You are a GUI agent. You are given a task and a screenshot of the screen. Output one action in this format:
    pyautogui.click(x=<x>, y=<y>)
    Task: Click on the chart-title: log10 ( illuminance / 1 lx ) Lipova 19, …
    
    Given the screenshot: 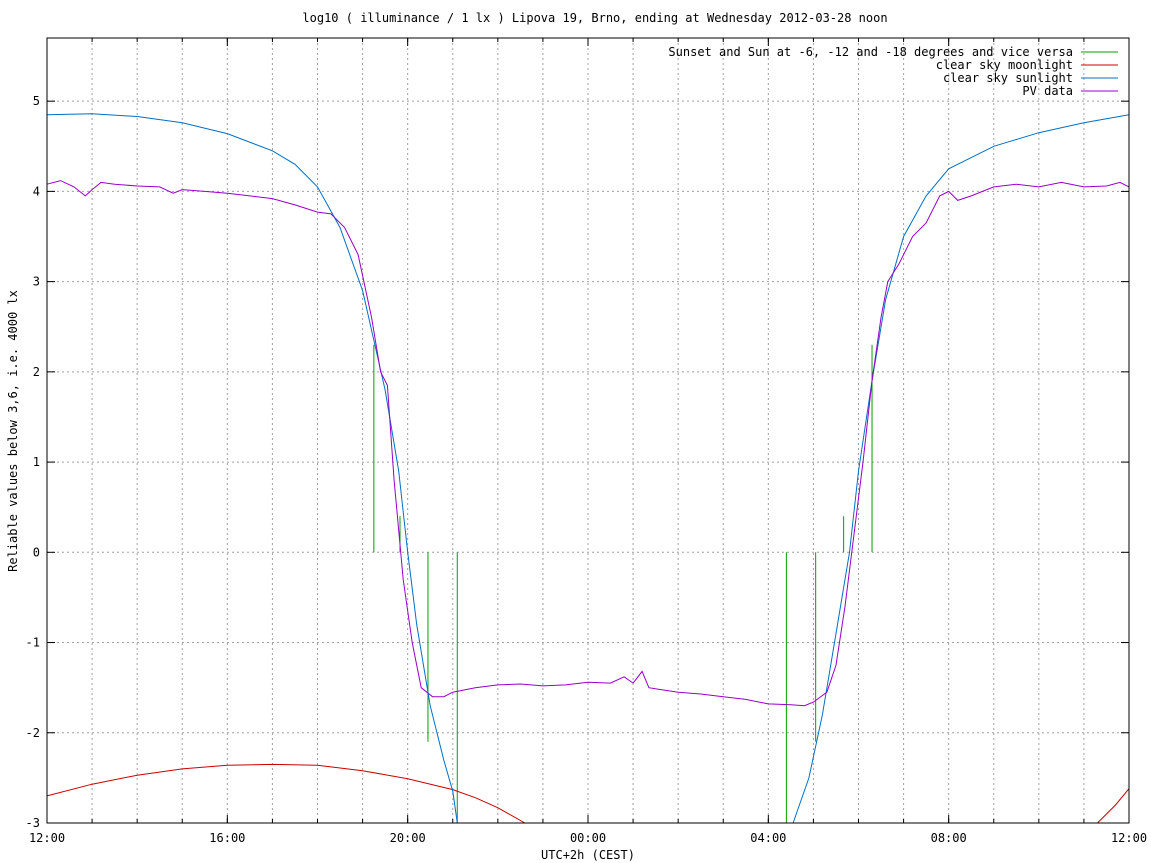 What is the action you would take?
    pyautogui.click(x=594, y=18)
    